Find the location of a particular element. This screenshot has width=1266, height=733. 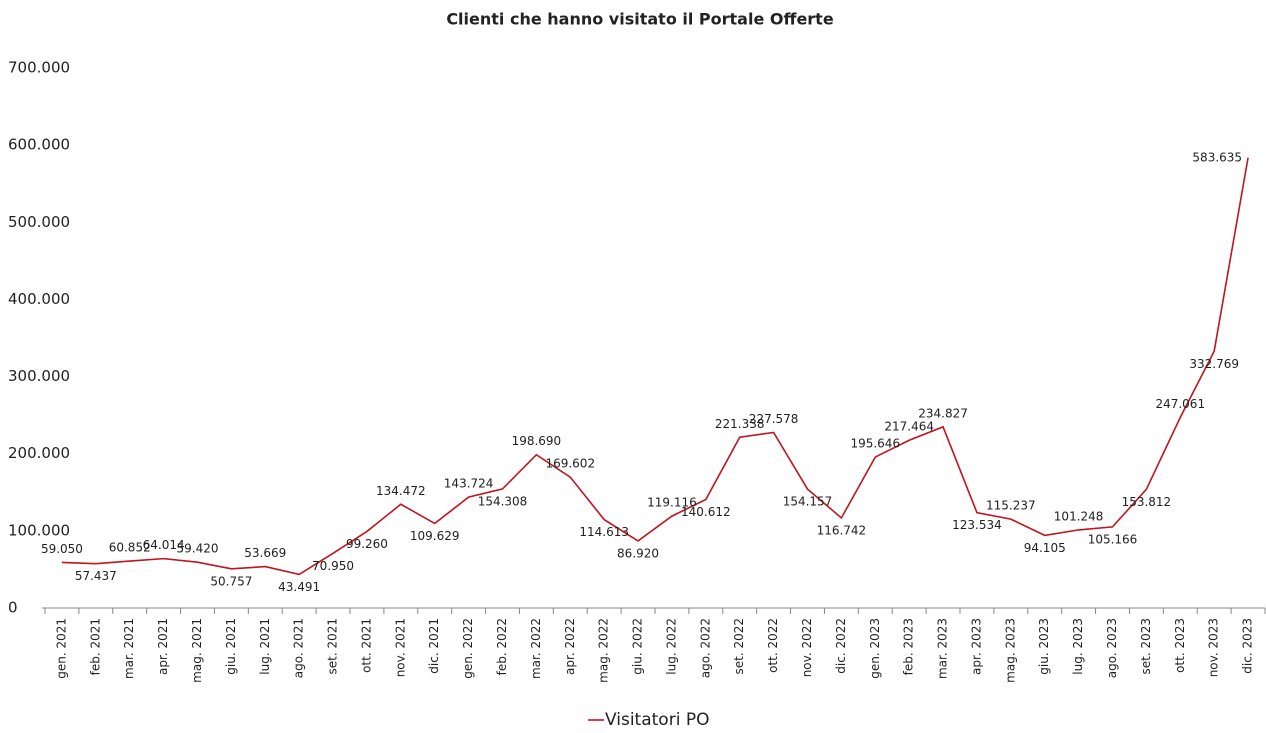

y-tick-label: 600.000 is located at coordinates (39, 145).